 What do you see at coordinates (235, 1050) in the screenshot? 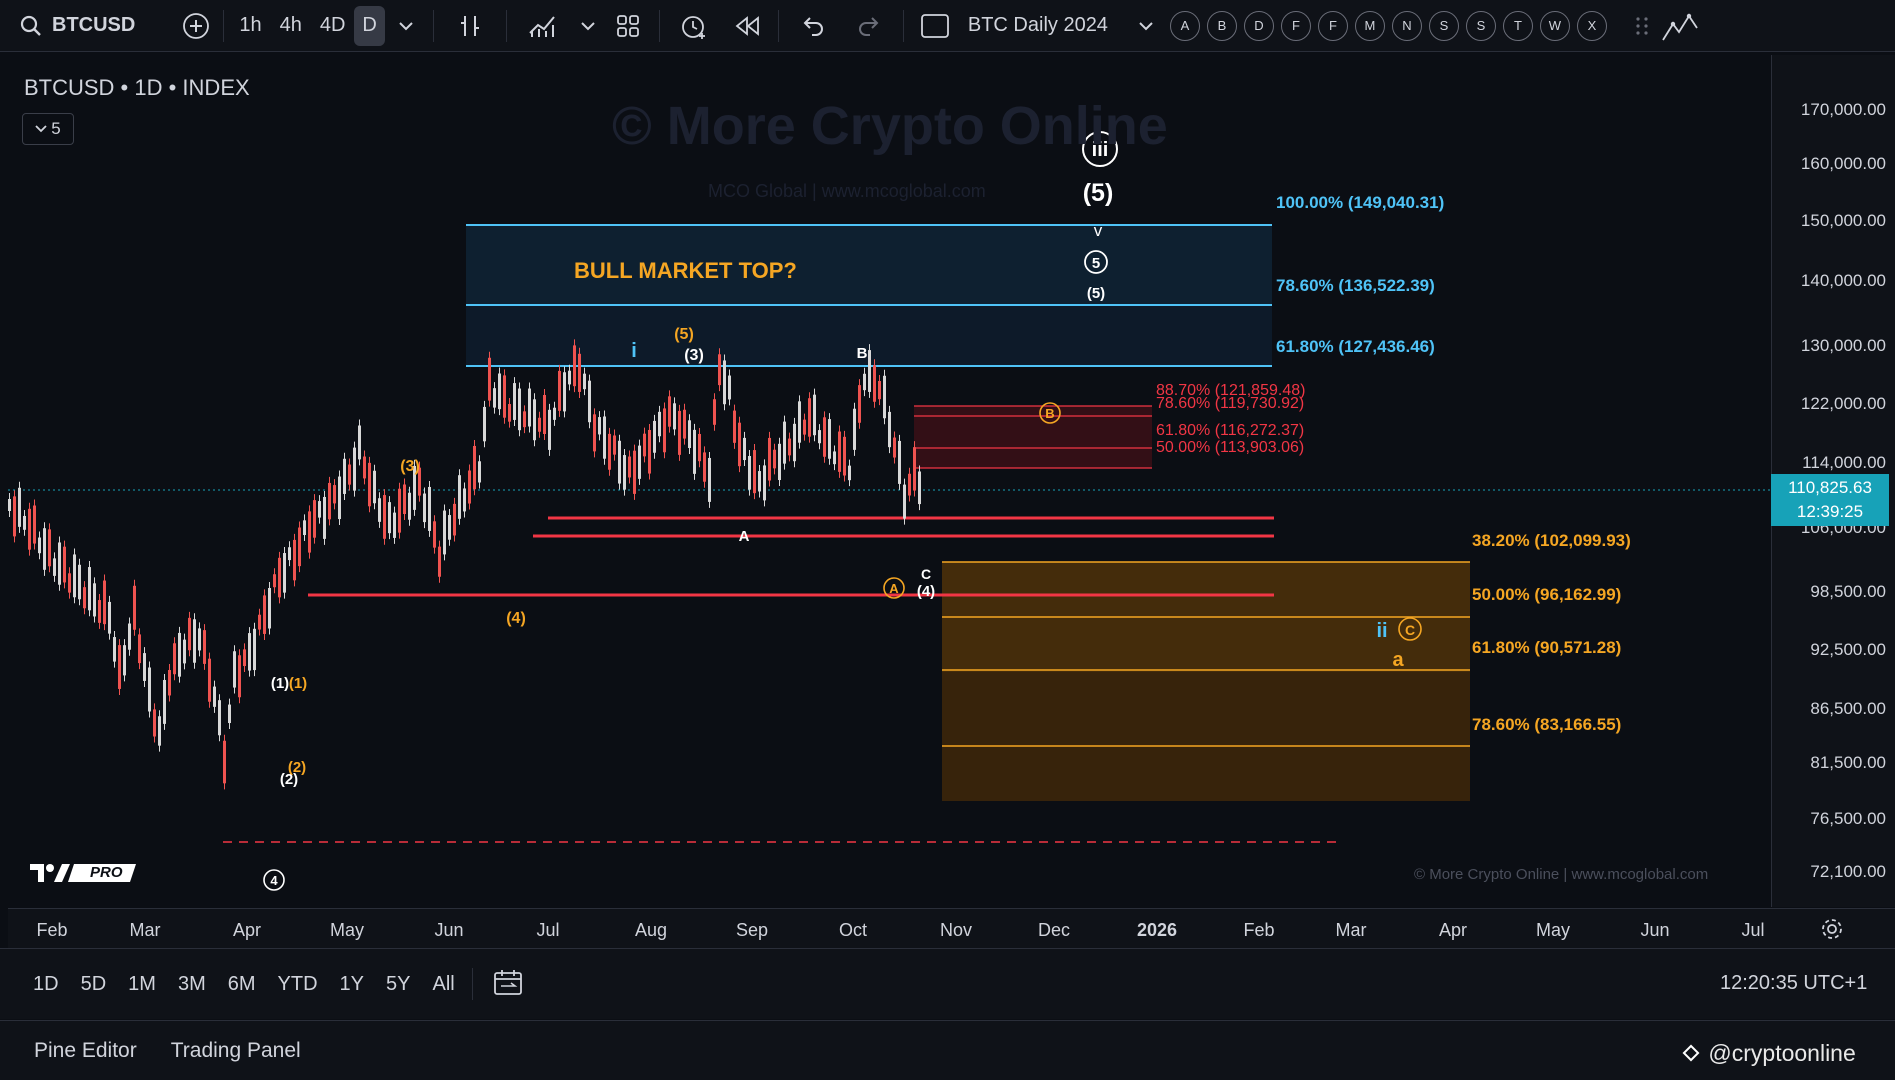
I see `tab-trading-panel: Trading Panel` at bounding box center [235, 1050].